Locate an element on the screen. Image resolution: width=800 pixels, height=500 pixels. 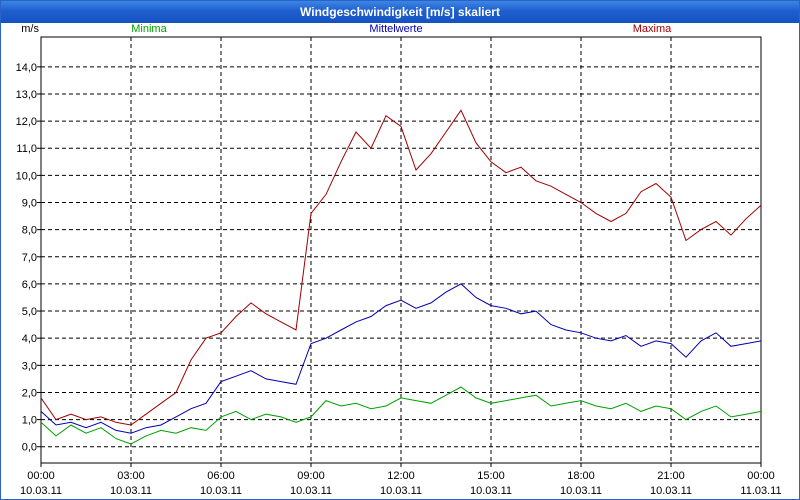
legend-mittelwerte: Mittelwerte is located at coordinates (395, 29).